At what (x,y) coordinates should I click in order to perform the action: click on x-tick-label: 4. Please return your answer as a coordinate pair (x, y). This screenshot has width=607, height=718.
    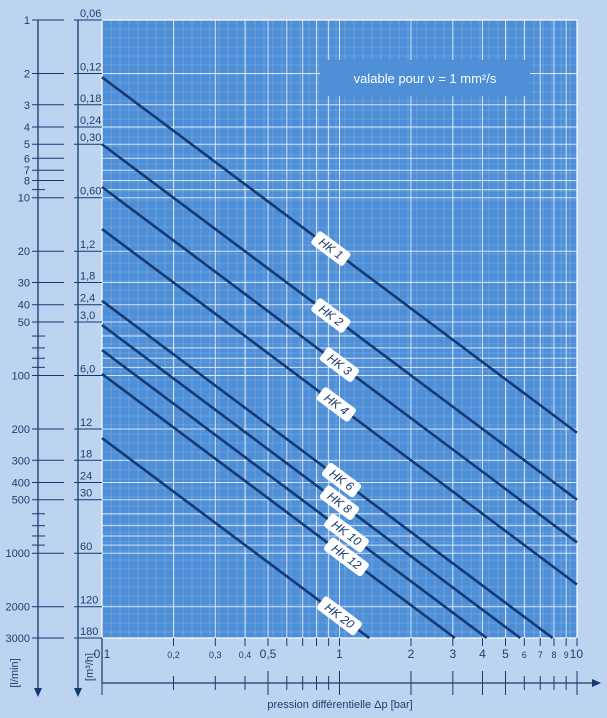
    Looking at the image, I should click on (482, 654).